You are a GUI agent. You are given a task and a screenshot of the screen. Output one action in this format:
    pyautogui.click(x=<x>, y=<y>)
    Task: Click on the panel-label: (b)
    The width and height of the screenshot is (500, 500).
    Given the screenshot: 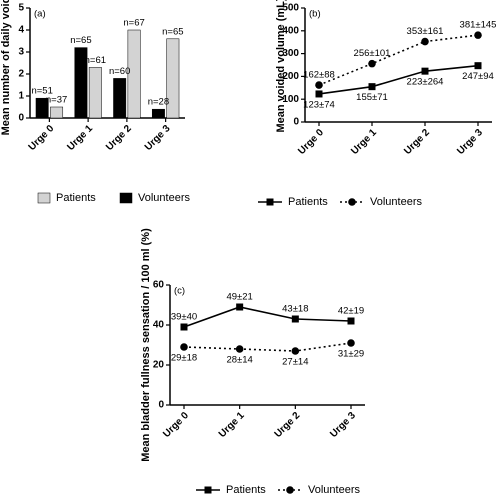 What is the action you would take?
    pyautogui.click(x=315, y=14)
    